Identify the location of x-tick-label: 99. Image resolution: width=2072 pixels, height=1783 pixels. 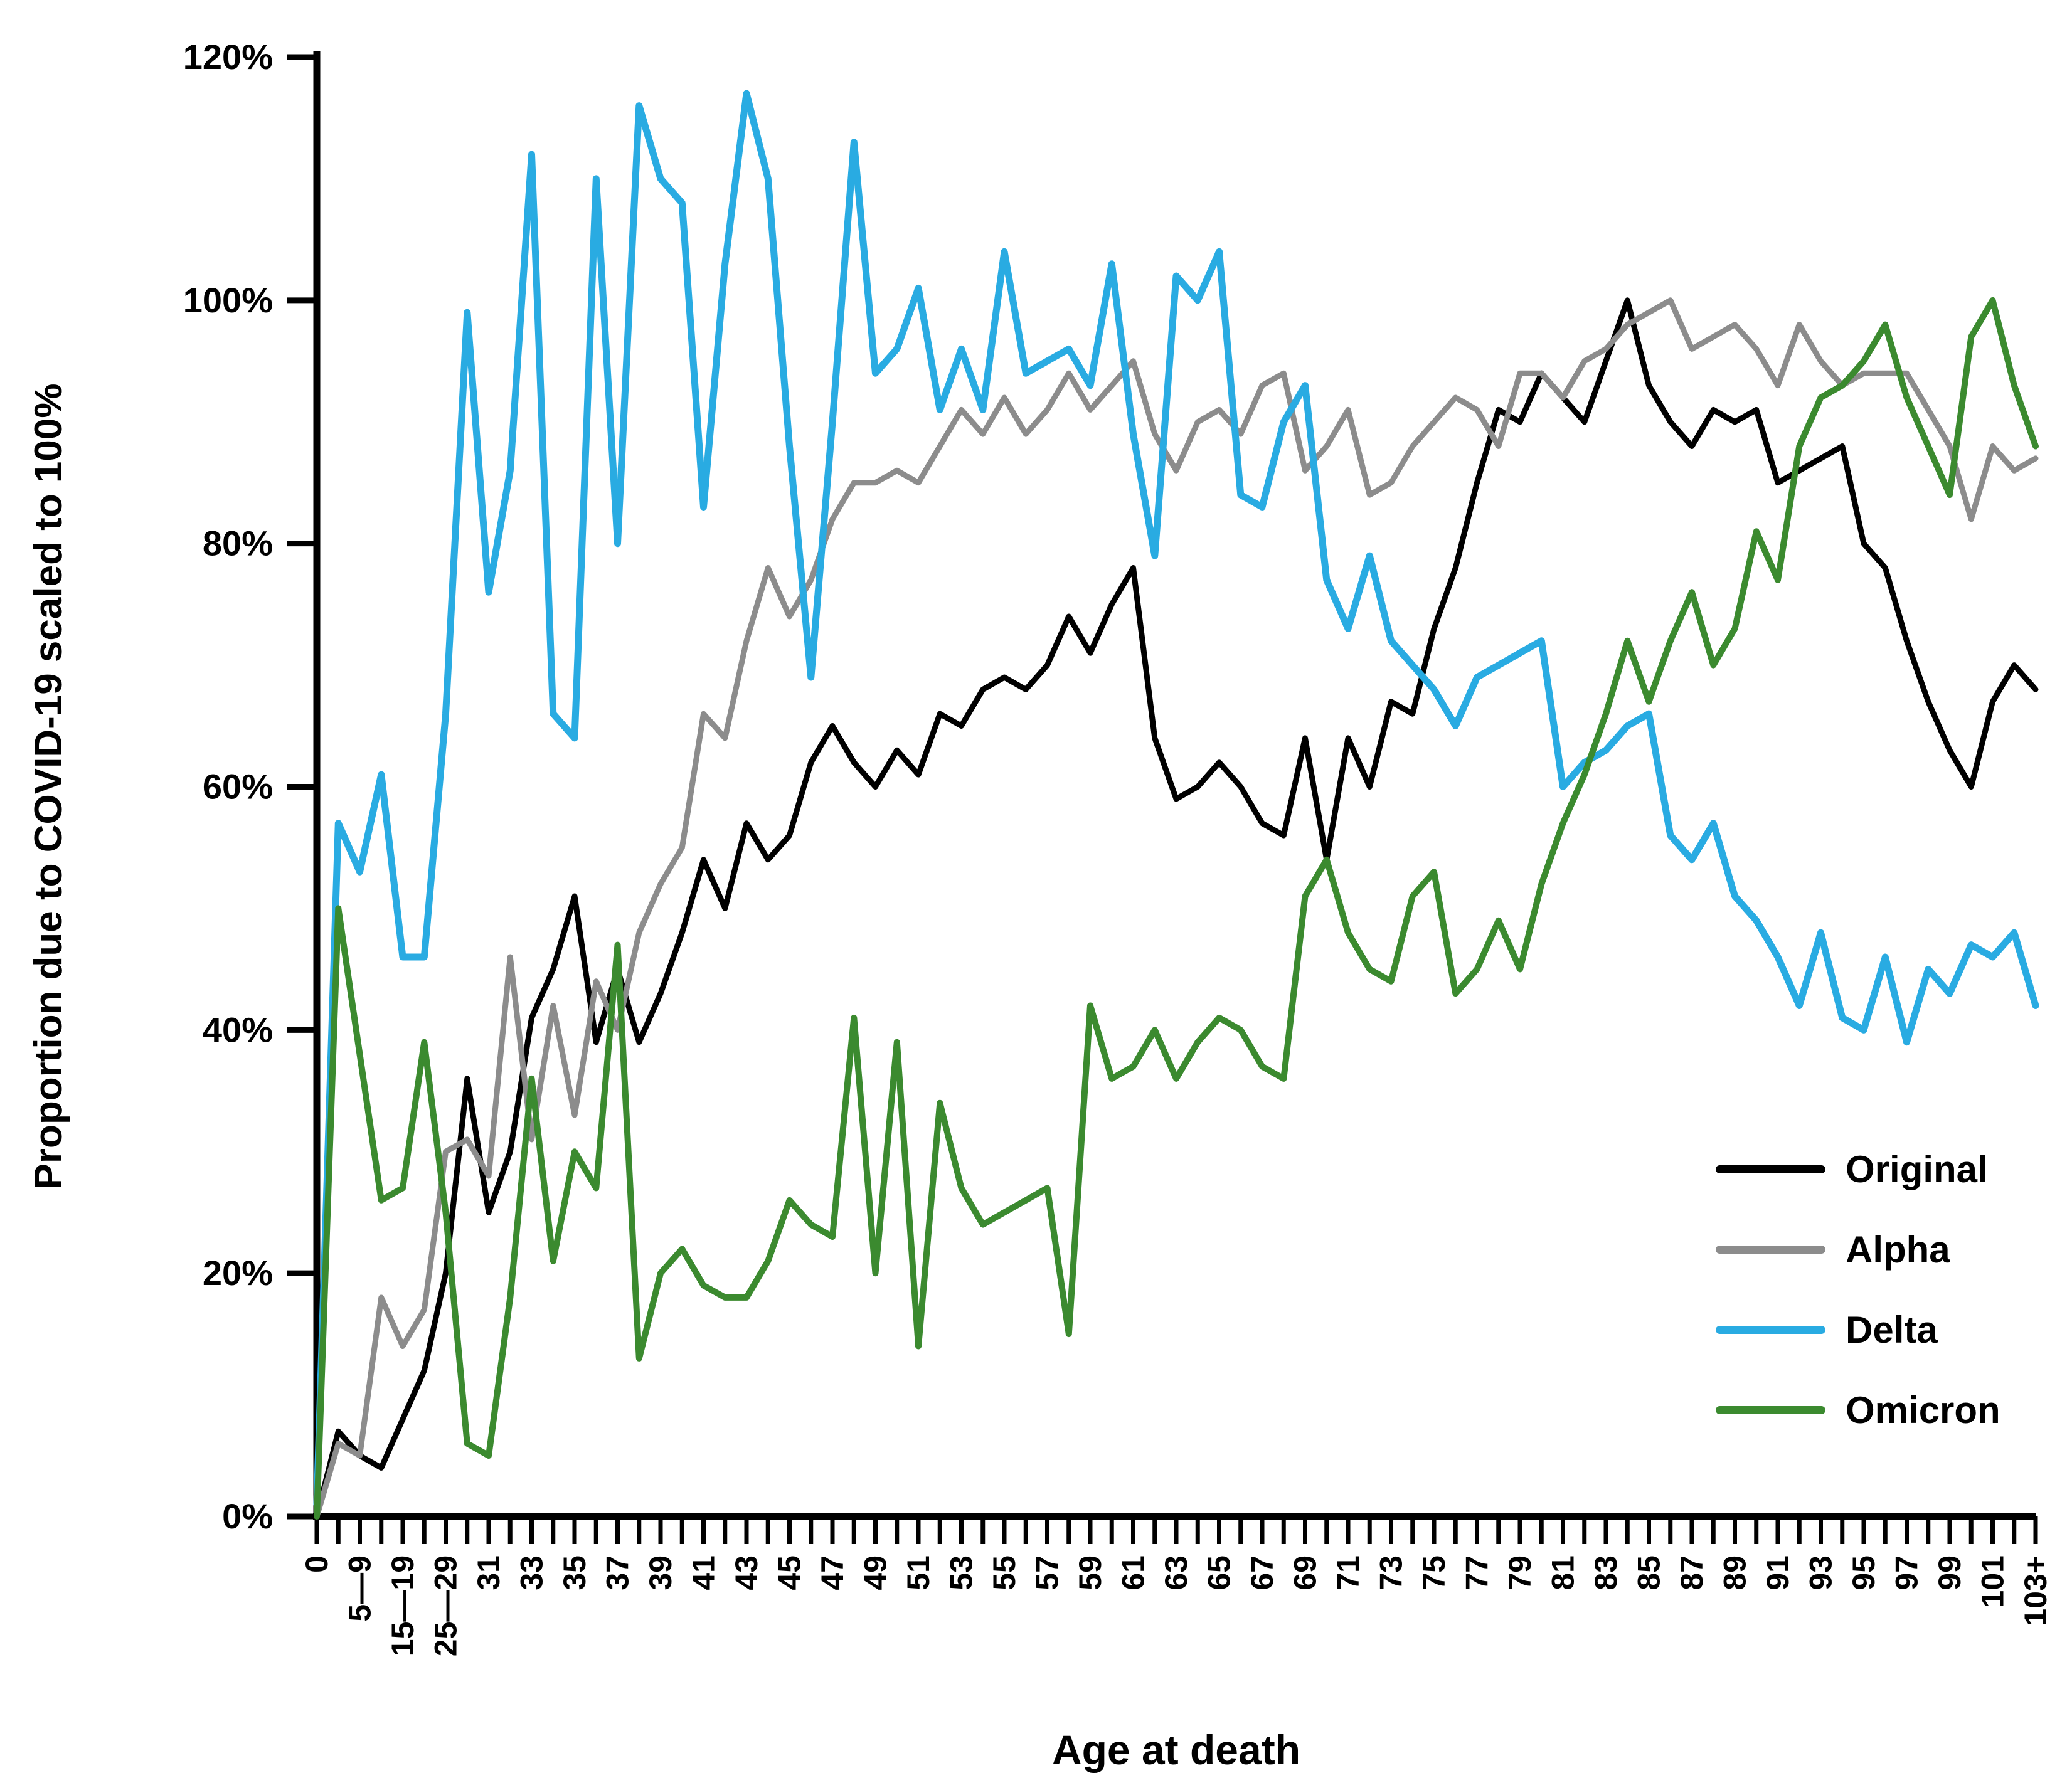
(1949, 1572).